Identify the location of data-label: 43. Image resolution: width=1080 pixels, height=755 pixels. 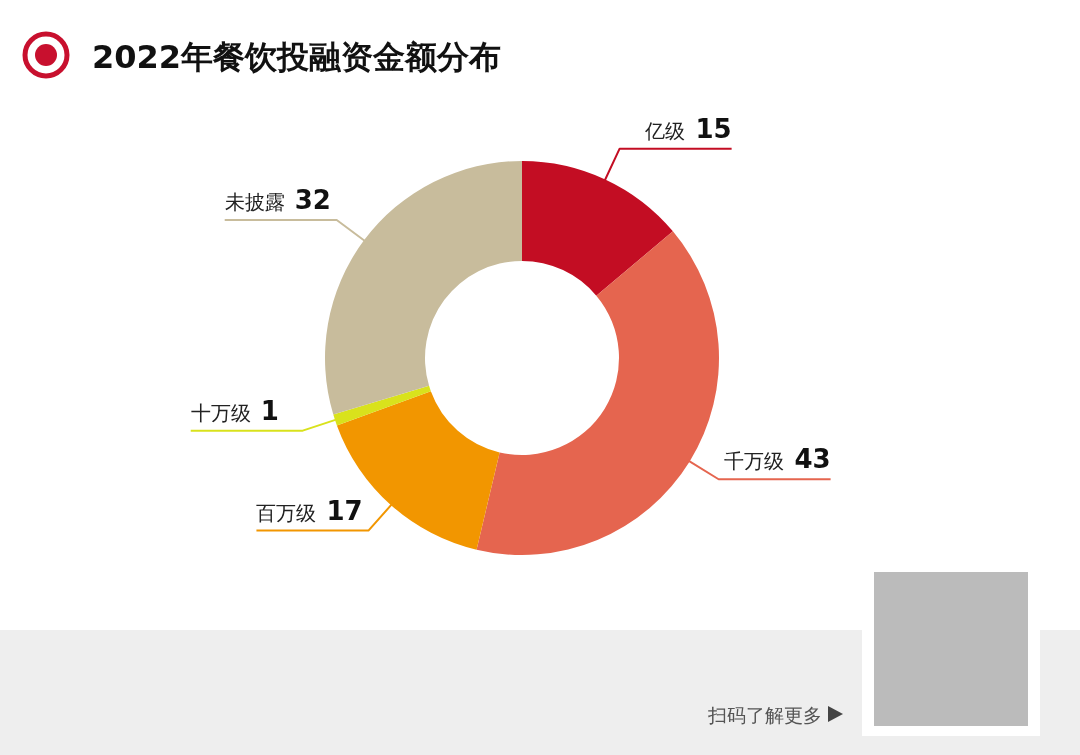
(812, 459).